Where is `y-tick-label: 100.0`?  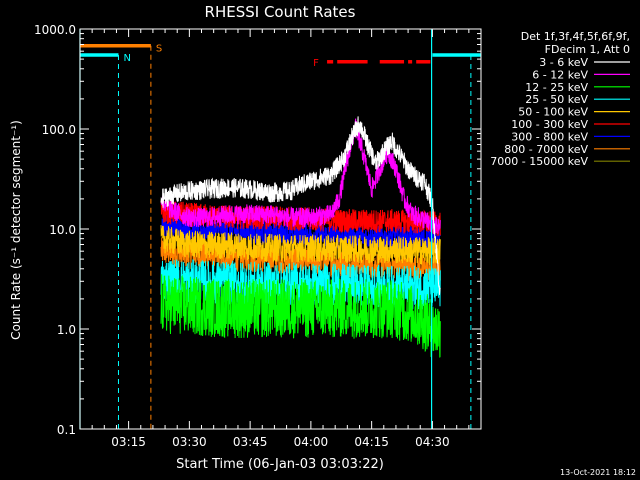 y-tick-label: 100.0 is located at coordinates (59, 130).